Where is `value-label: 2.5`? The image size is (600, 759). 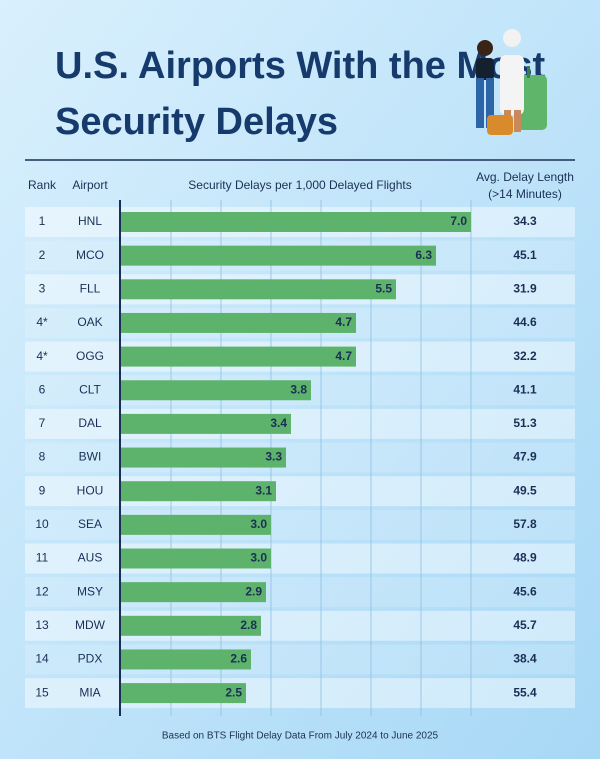
value-label: 2.5 is located at coordinates (233, 692).